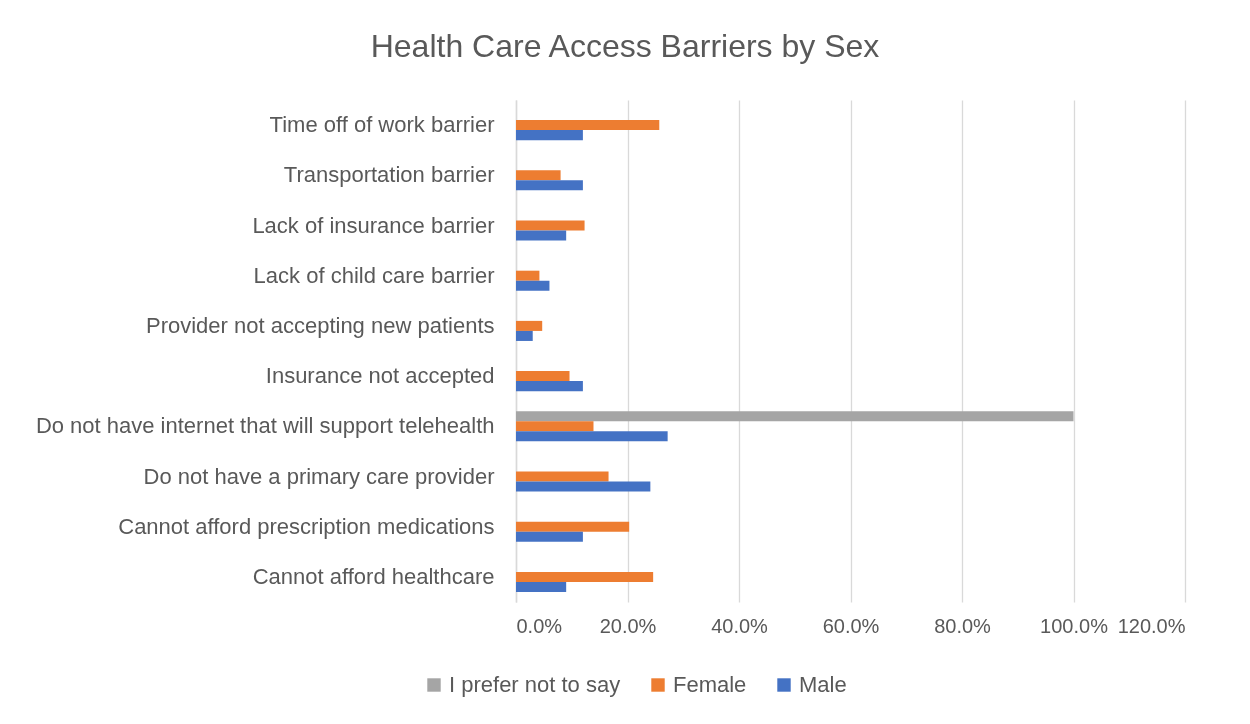 Image resolution: width=1250 pixels, height=724 pixels. Describe the element at coordinates (319, 476) in the screenshot. I see `y-tick-label: Do not have a primary care provider` at that location.